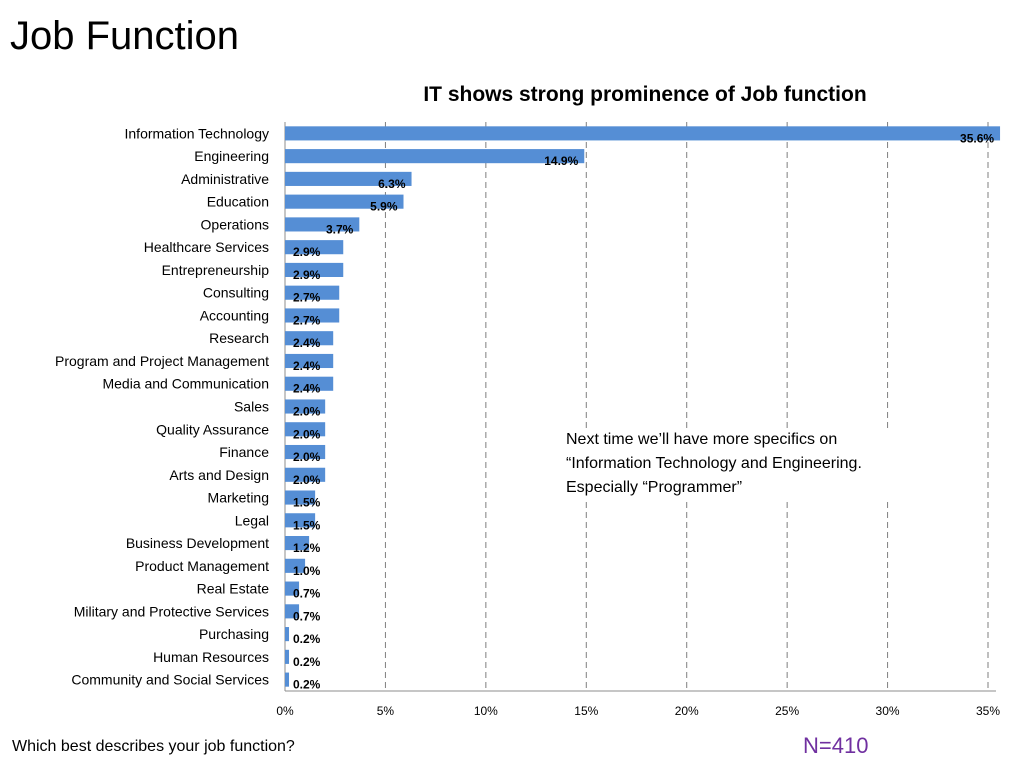 The image size is (1024, 768). Describe the element at coordinates (702, 439) in the screenshot. I see `note-line: Next time we’ll have more specifics on` at that location.